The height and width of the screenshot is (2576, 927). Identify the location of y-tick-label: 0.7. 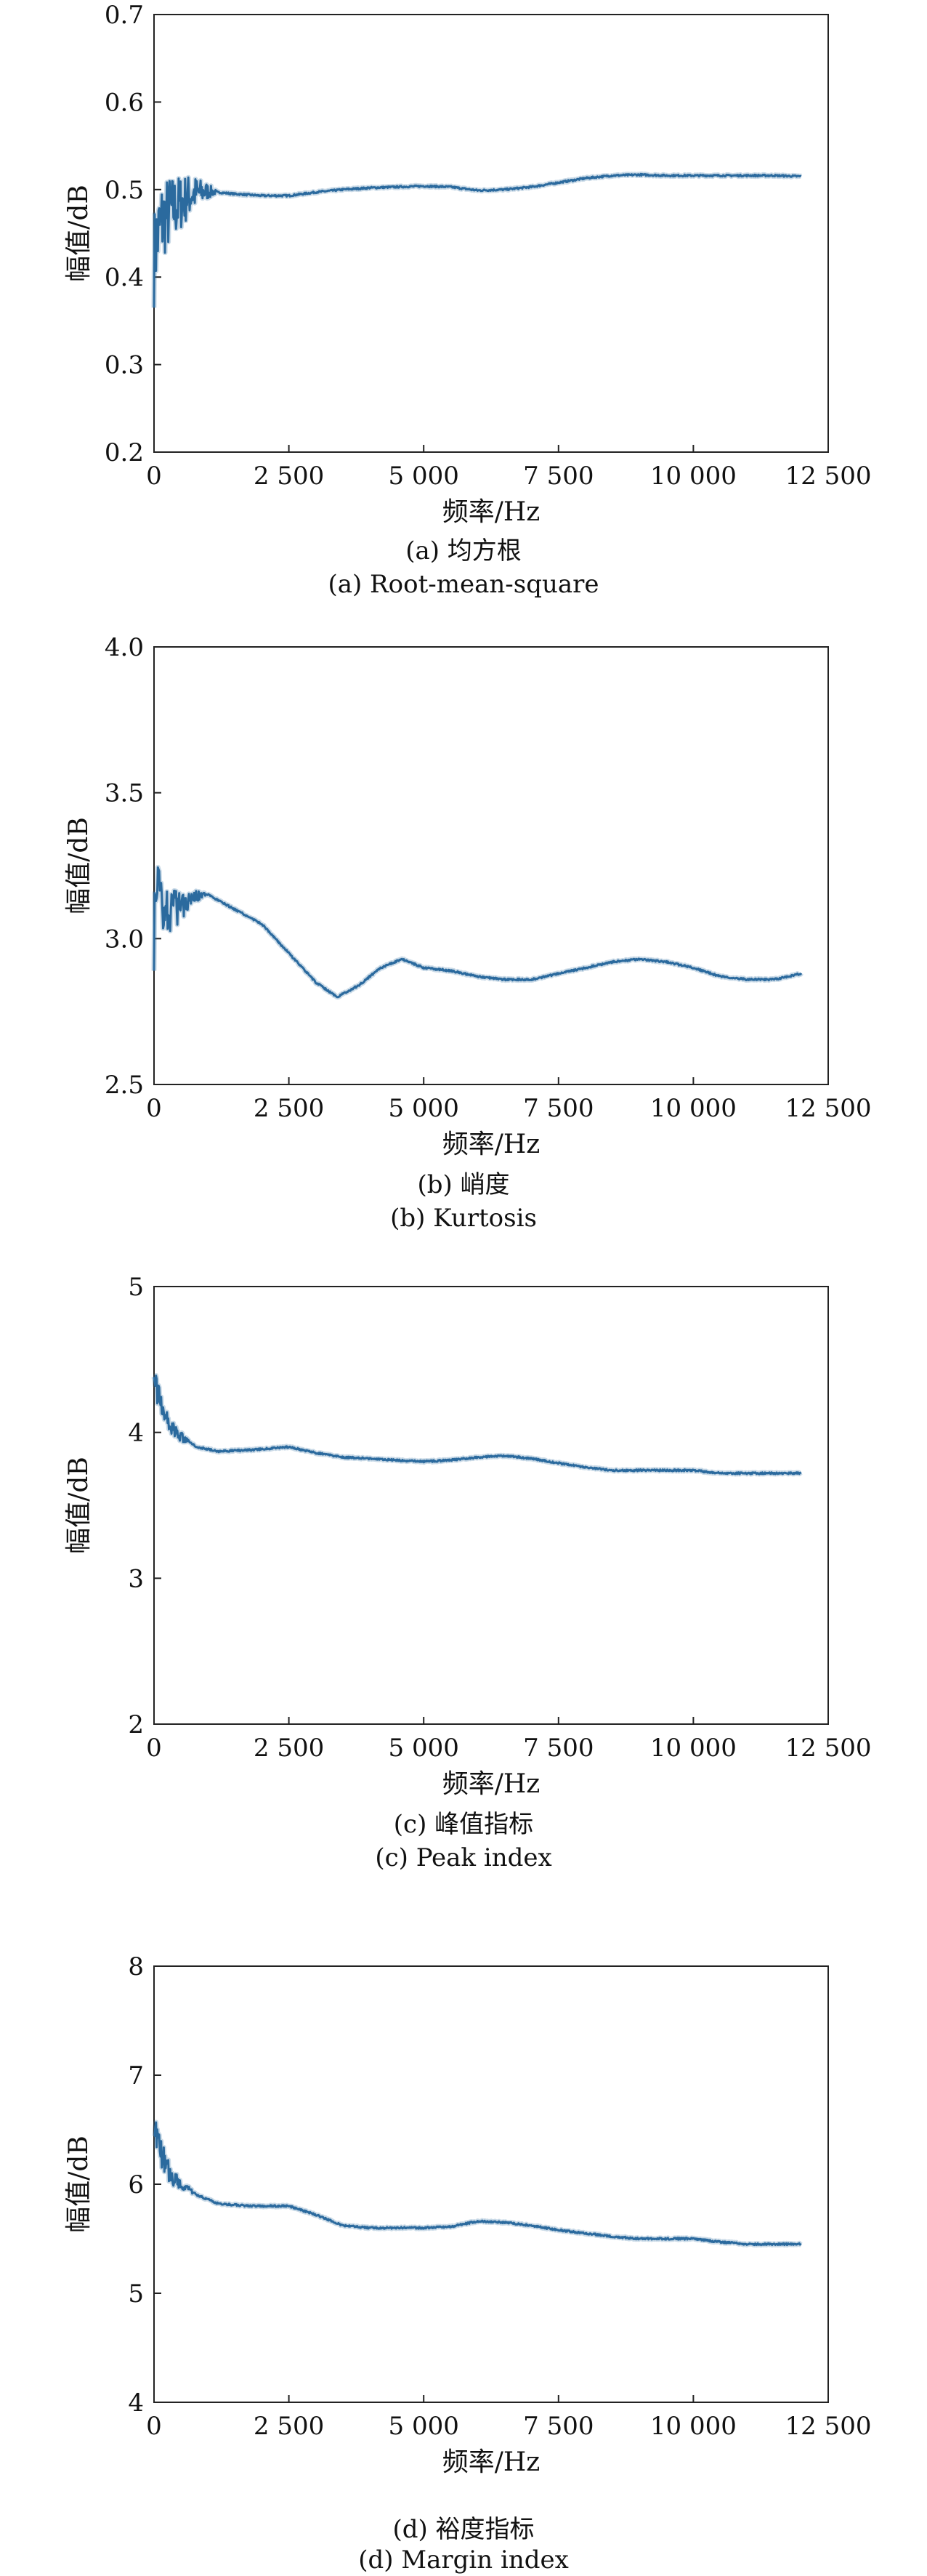
(124, 15).